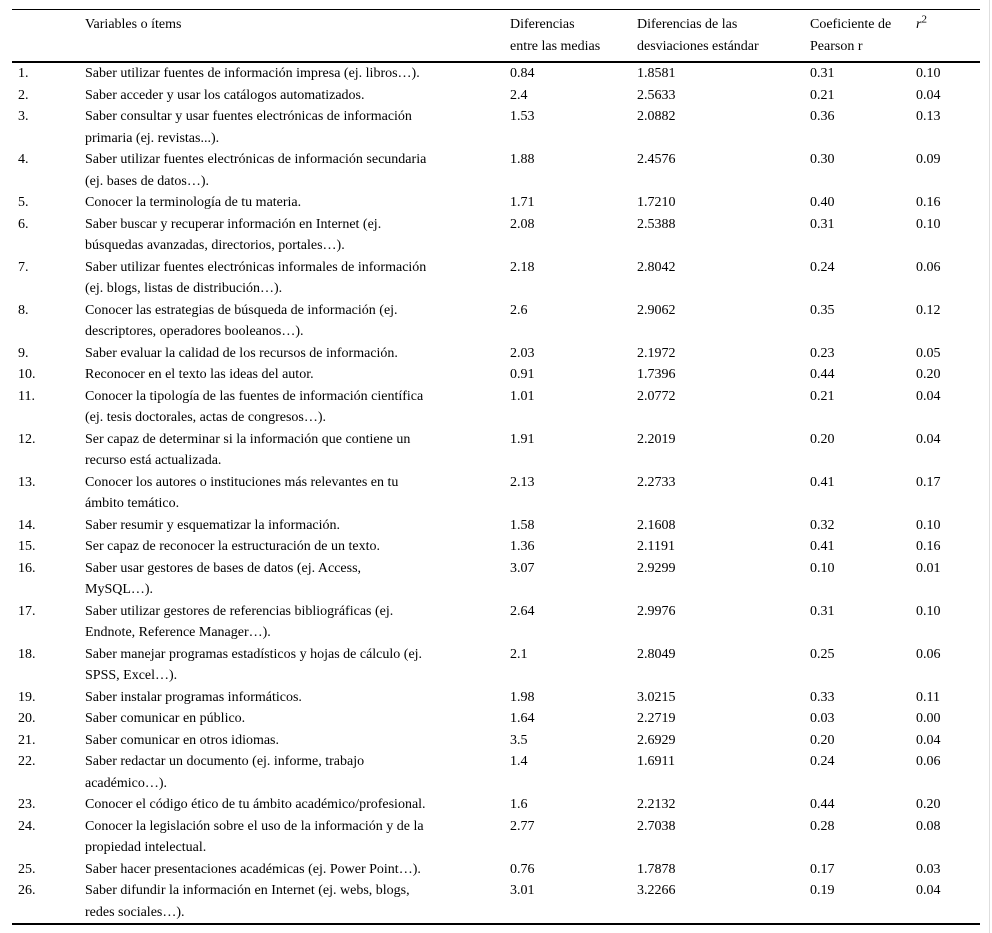 This screenshot has height=933, width=992. What do you see at coordinates (928, 697) in the screenshot?
I see `r-squared-value: 0.11` at bounding box center [928, 697].